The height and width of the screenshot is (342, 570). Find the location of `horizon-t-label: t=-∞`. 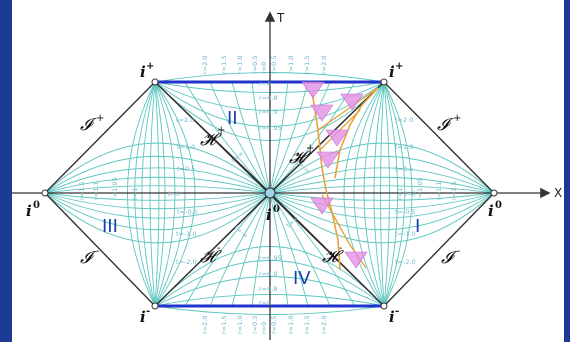

horizon-t-label: t=-∞ is located at coordinates (241, 232).